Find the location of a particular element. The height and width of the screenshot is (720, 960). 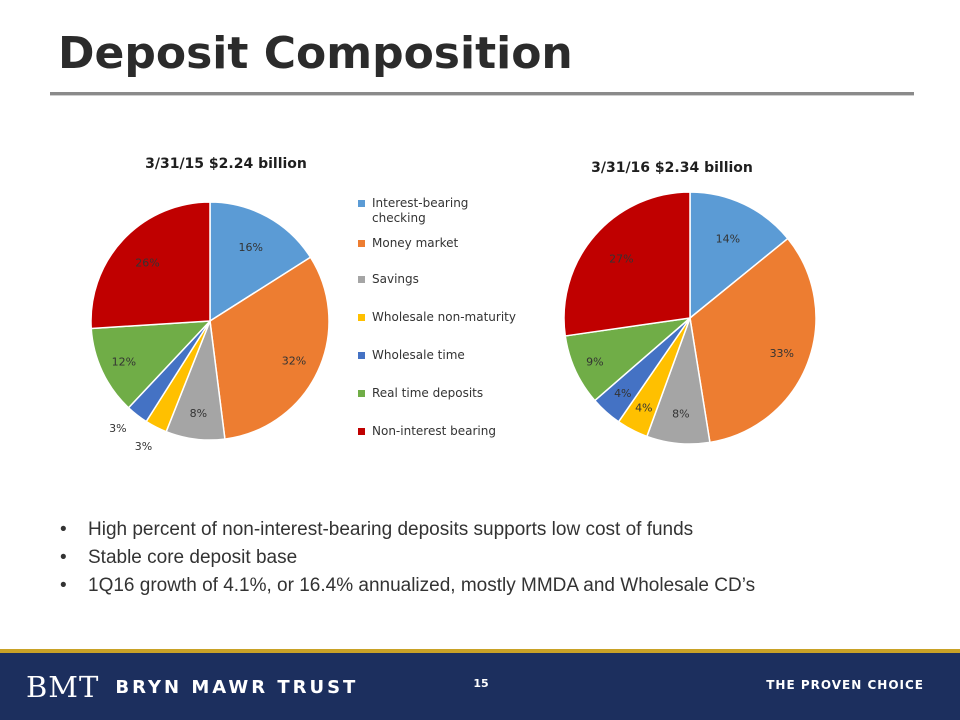

data-label-2015-savings: 8% is located at coordinates (198, 413).